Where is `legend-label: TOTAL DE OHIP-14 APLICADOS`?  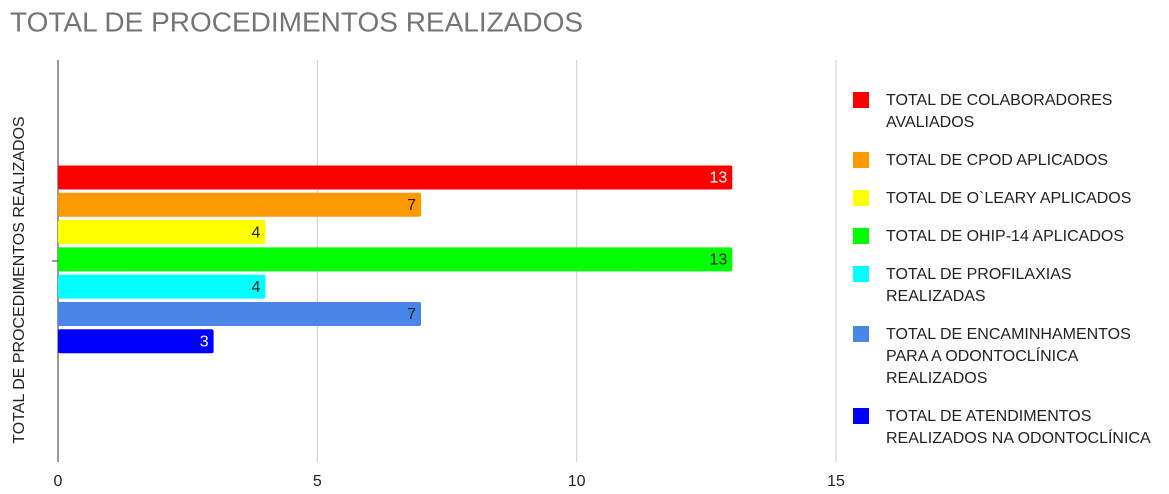 legend-label: TOTAL DE OHIP-14 APLICADOS is located at coordinates (1005, 236).